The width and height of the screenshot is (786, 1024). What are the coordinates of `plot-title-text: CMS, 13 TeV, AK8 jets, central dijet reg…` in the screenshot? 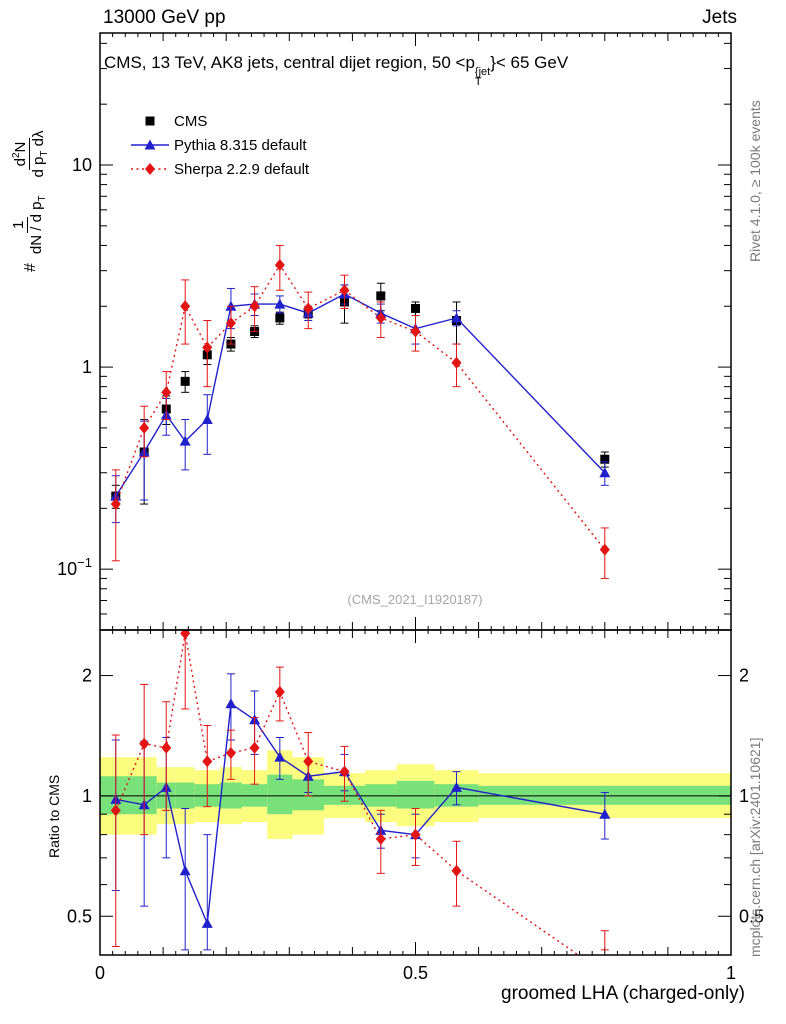 It's located at (289, 62).